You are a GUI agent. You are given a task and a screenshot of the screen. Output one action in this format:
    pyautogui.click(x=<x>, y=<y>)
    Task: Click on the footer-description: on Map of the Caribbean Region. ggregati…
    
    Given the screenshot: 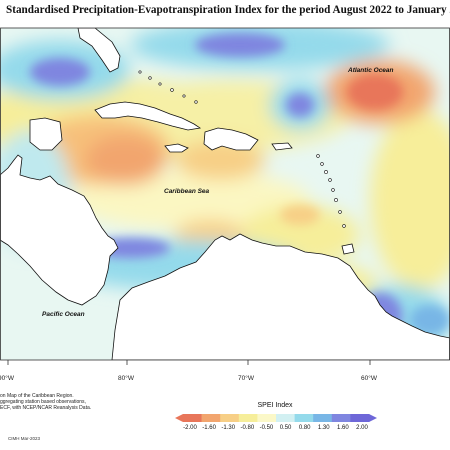 What is the action you would take?
    pyautogui.click(x=55, y=402)
    